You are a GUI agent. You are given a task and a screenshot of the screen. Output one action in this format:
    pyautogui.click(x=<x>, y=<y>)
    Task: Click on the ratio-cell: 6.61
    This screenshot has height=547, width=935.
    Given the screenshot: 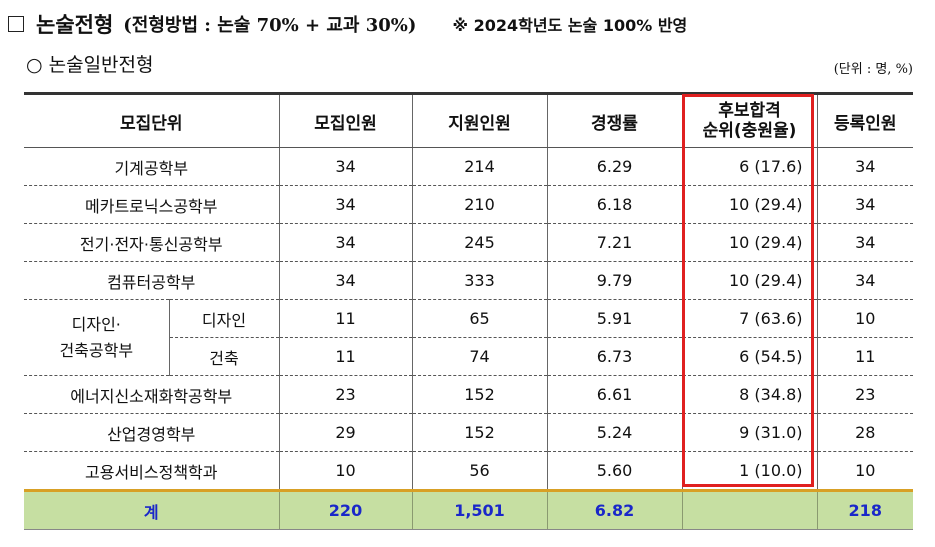 What is the action you would take?
    pyautogui.click(x=614, y=394)
    